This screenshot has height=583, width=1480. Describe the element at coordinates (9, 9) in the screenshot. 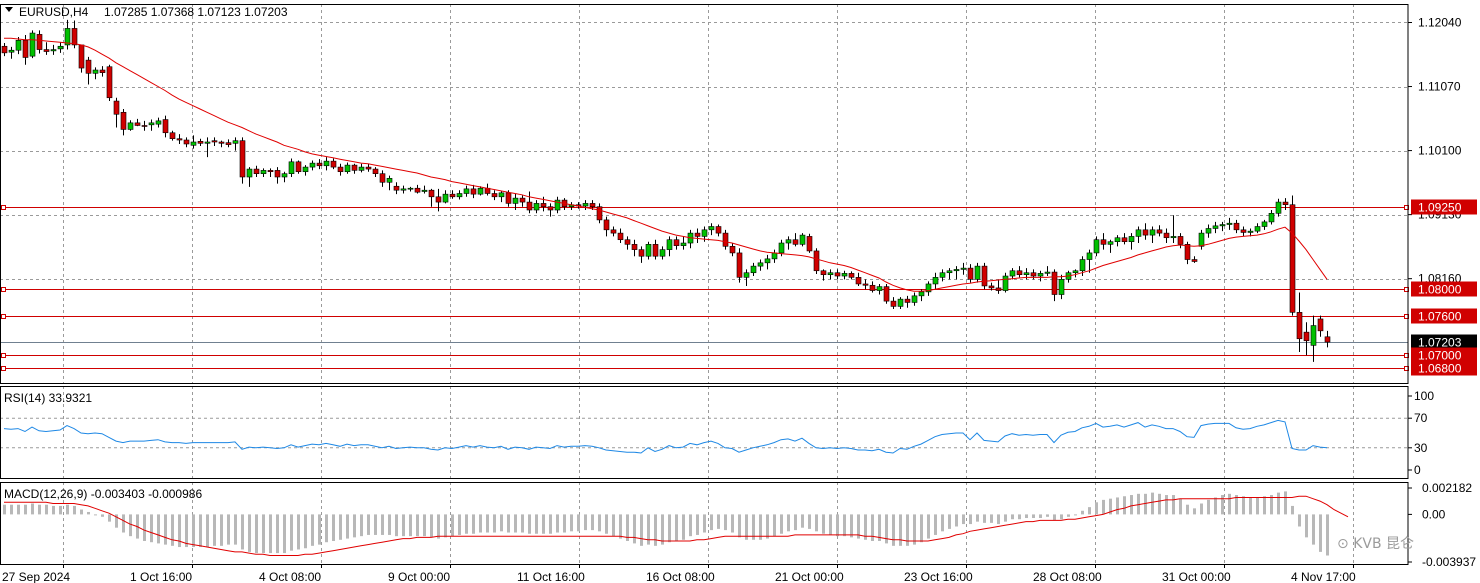

I see `dropdown-triangle-icon` at that location.